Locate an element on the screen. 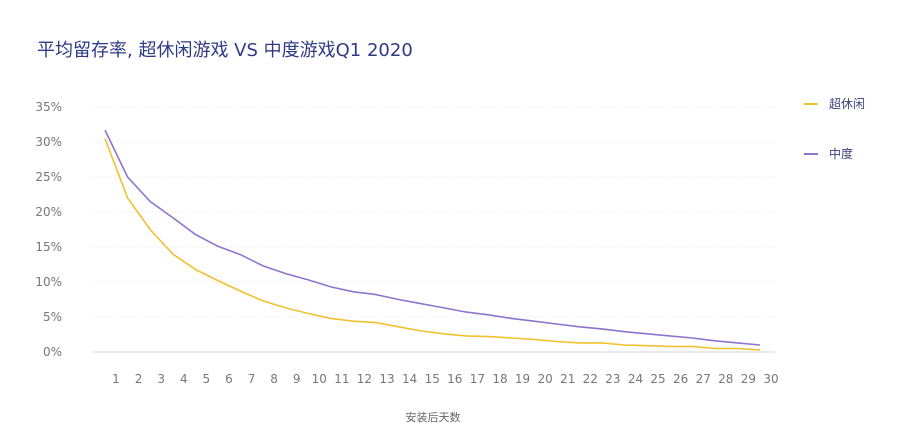  x-tick-label: 17 is located at coordinates (477, 379).